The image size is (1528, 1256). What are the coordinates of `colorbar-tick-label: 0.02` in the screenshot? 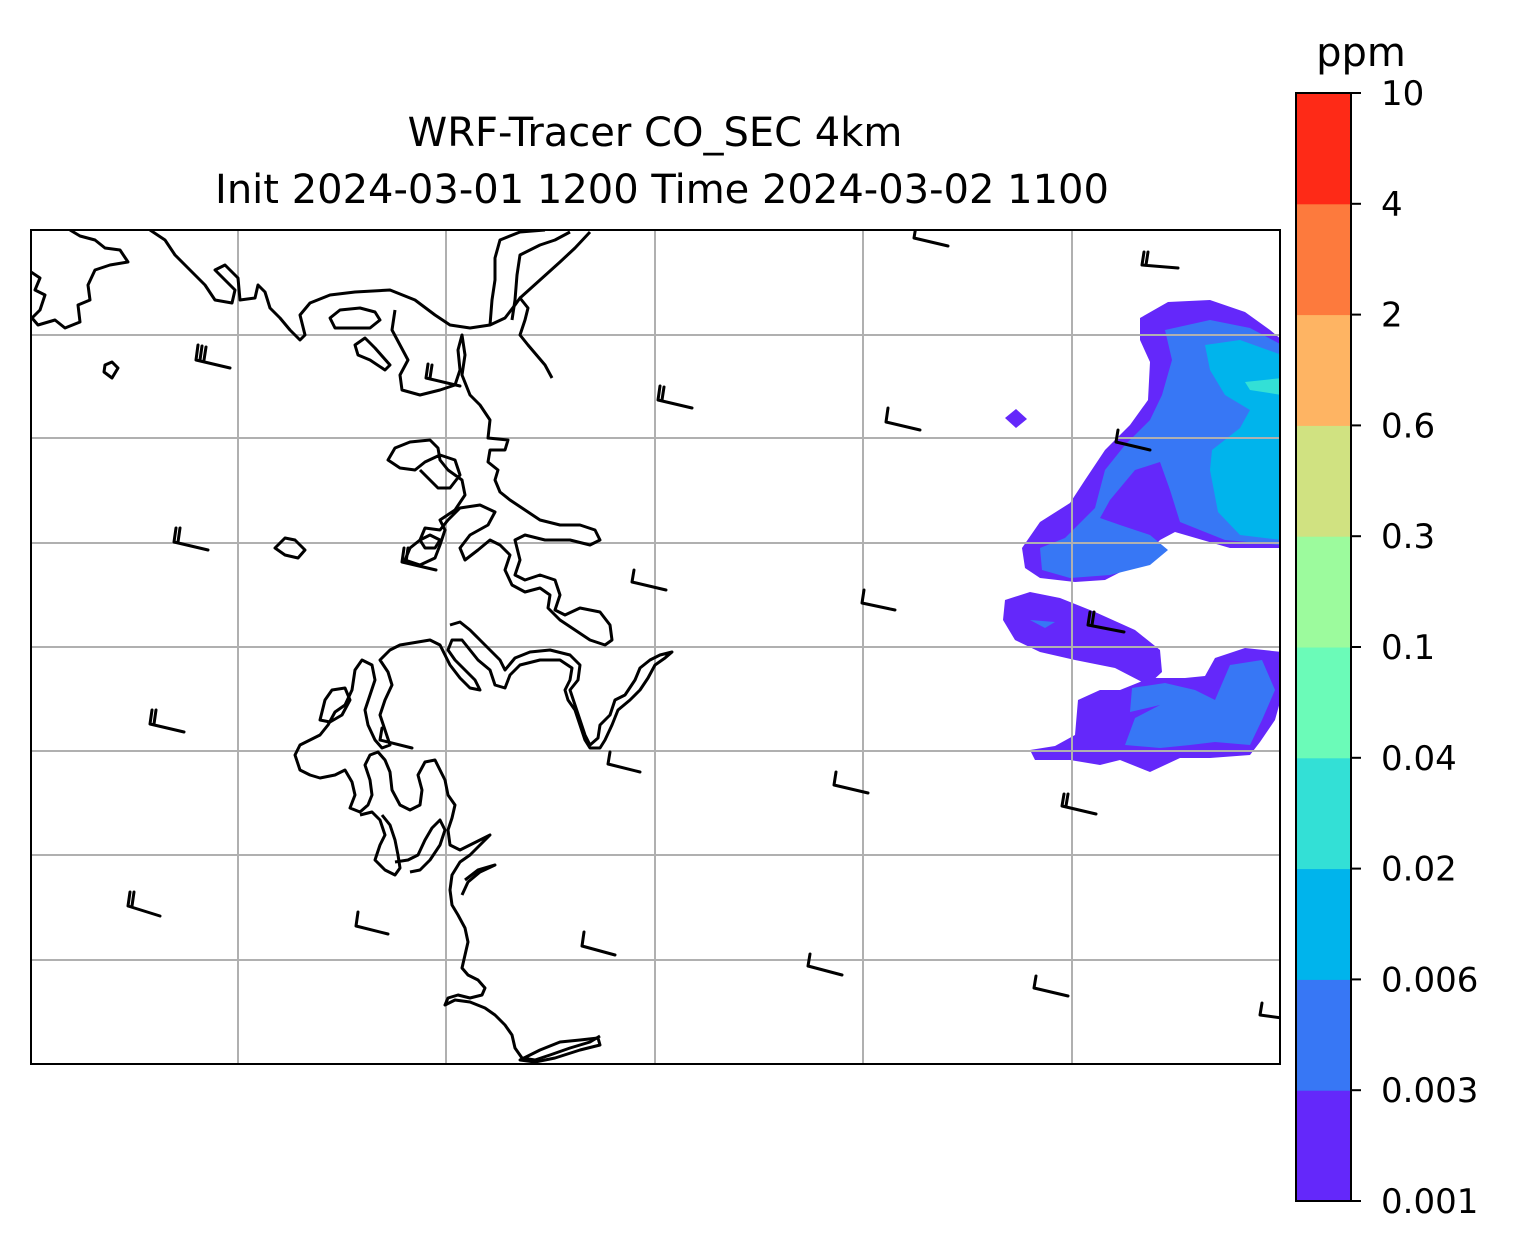 It's located at (1419, 870).